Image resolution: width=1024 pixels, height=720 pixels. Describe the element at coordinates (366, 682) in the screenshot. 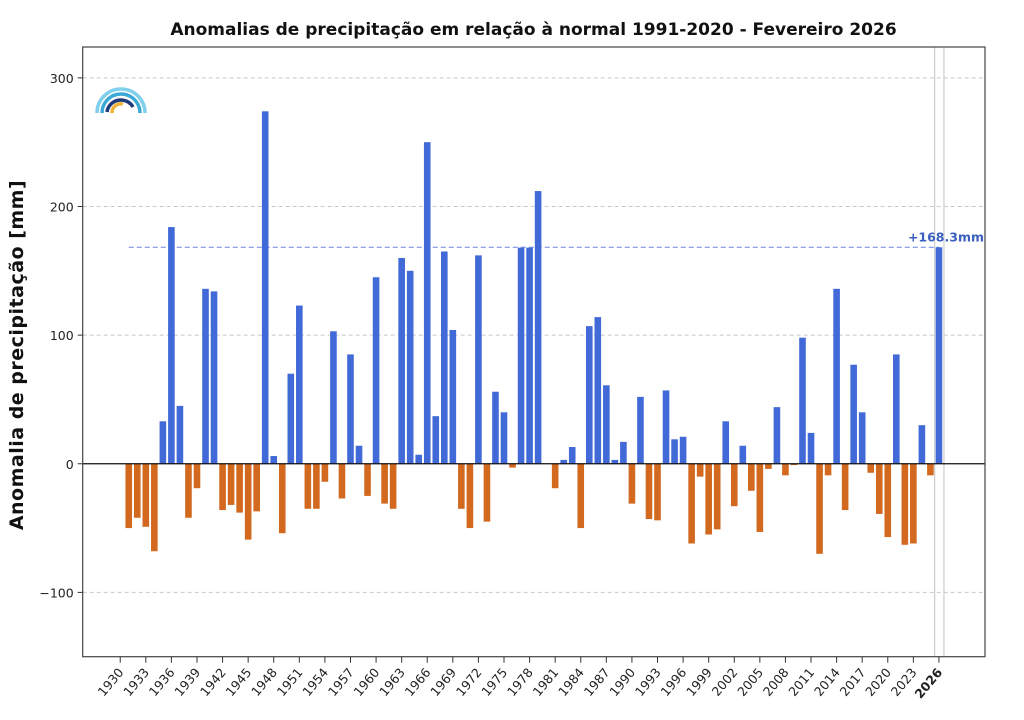

I see `x-tick-label: 1960` at that location.